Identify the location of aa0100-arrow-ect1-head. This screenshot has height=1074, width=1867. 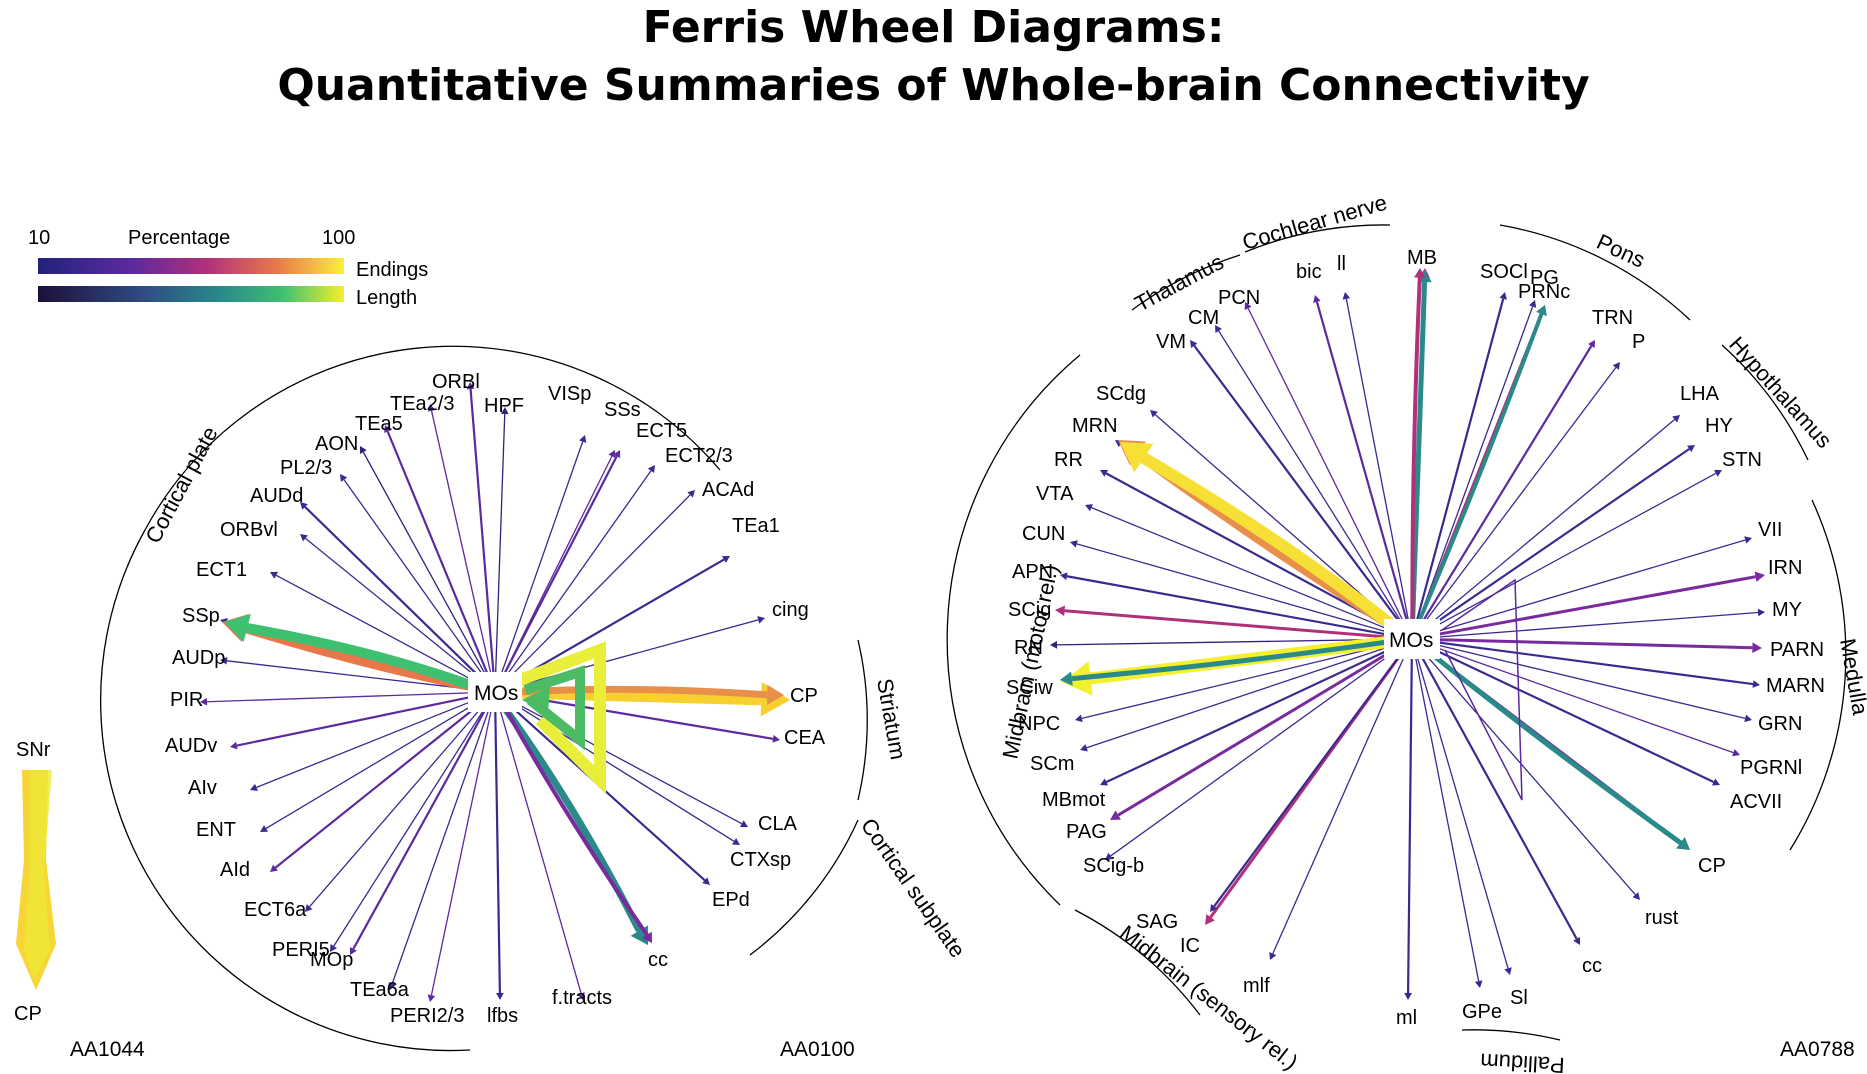
(274, 575).